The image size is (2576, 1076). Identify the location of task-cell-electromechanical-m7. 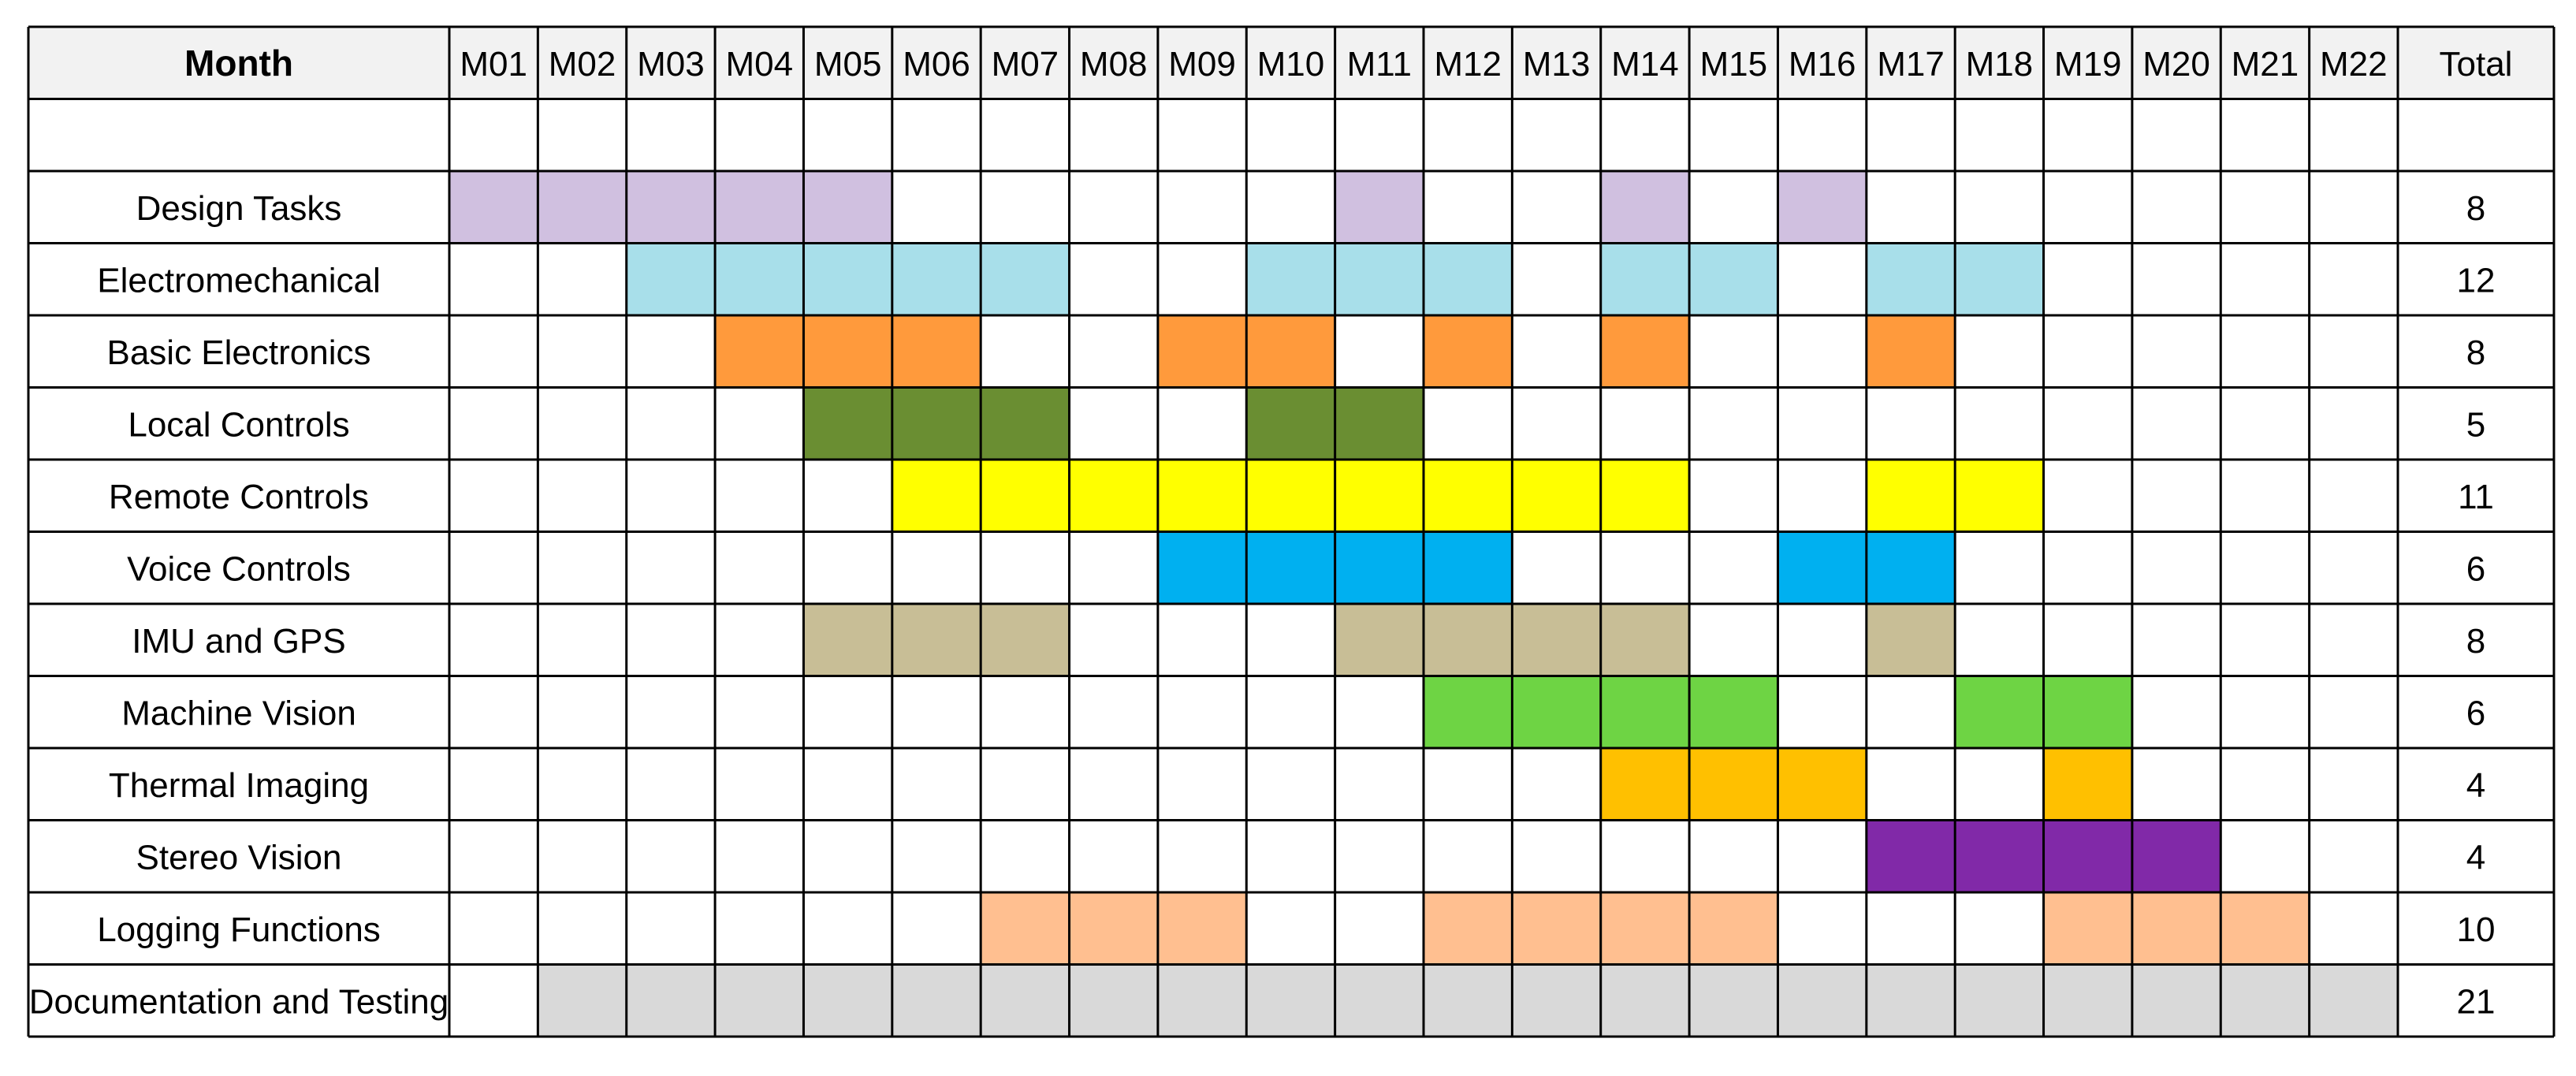
(1025, 279).